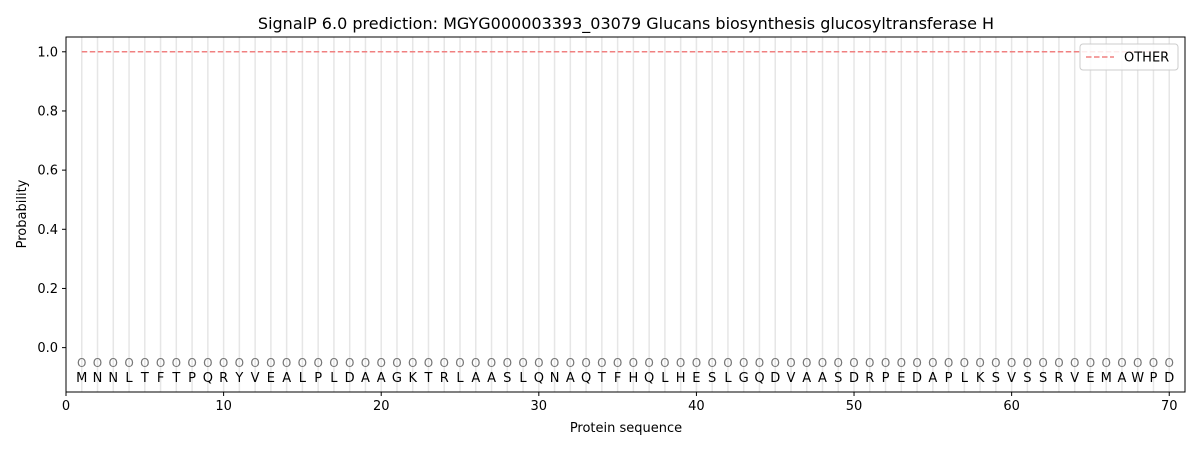  What do you see at coordinates (223, 406) in the screenshot?
I see `x-tick-label: 10` at bounding box center [223, 406].